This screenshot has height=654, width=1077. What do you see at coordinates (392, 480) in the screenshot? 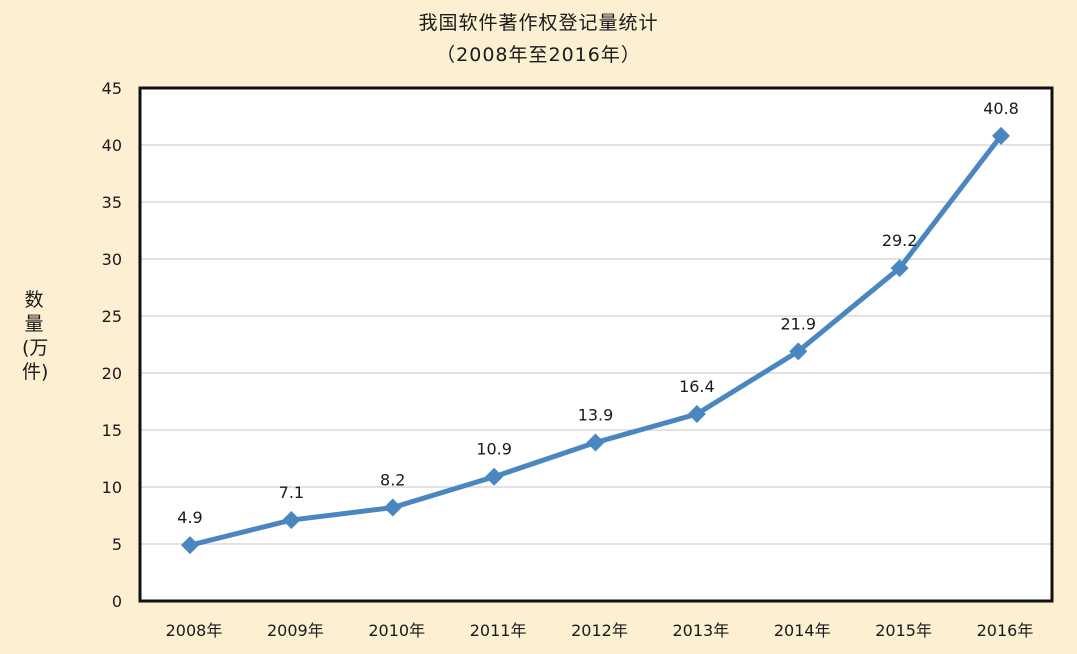
I see `data-label: 8.2` at bounding box center [392, 480].